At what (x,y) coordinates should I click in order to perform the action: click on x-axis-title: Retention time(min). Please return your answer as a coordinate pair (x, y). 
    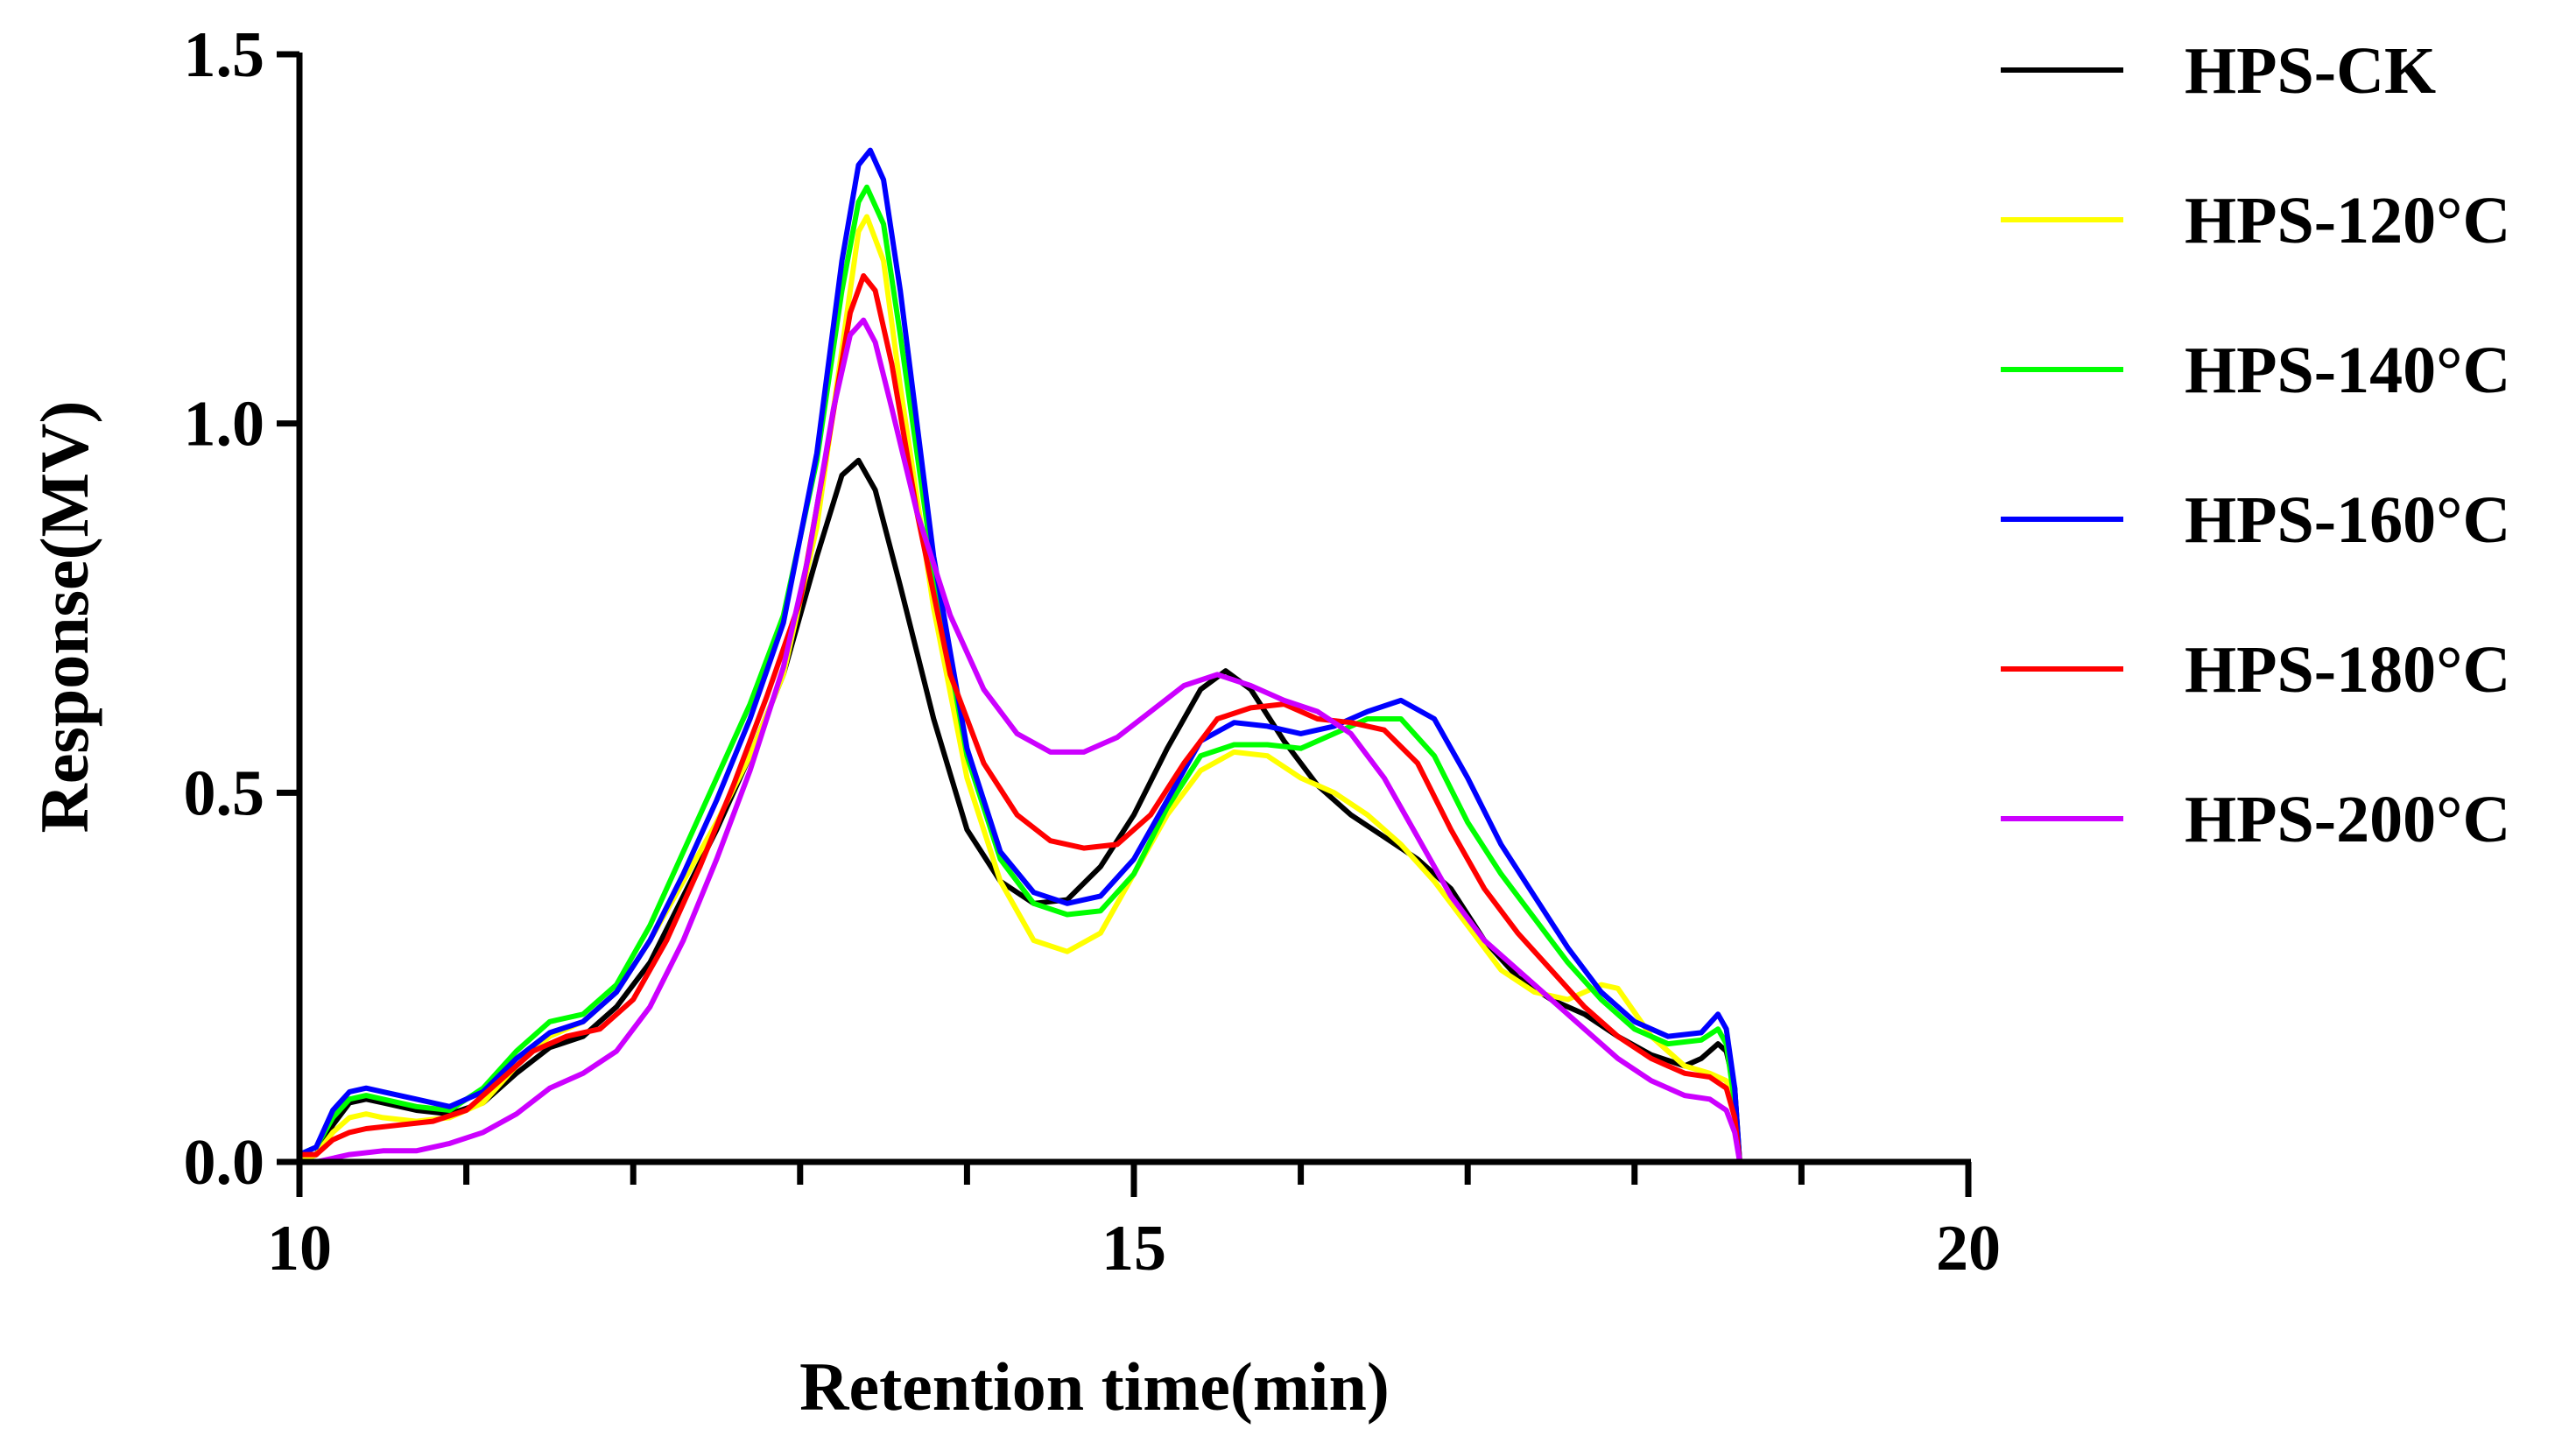
    Looking at the image, I should click on (1094, 1386).